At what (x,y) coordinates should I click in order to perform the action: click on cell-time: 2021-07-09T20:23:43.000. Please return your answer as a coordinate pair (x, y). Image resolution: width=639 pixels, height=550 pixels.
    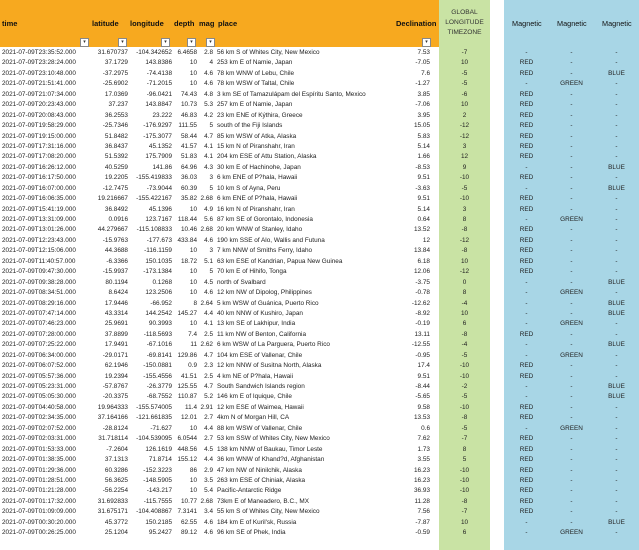
    Looking at the image, I should click on (39, 105).